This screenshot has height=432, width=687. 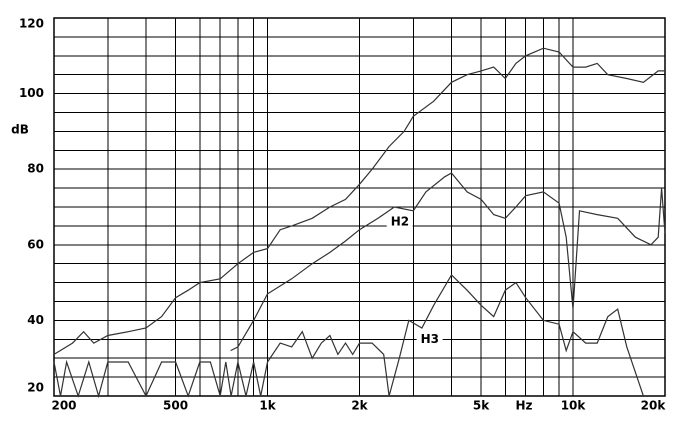 I want to click on series-label: H2, so click(x=400, y=222).